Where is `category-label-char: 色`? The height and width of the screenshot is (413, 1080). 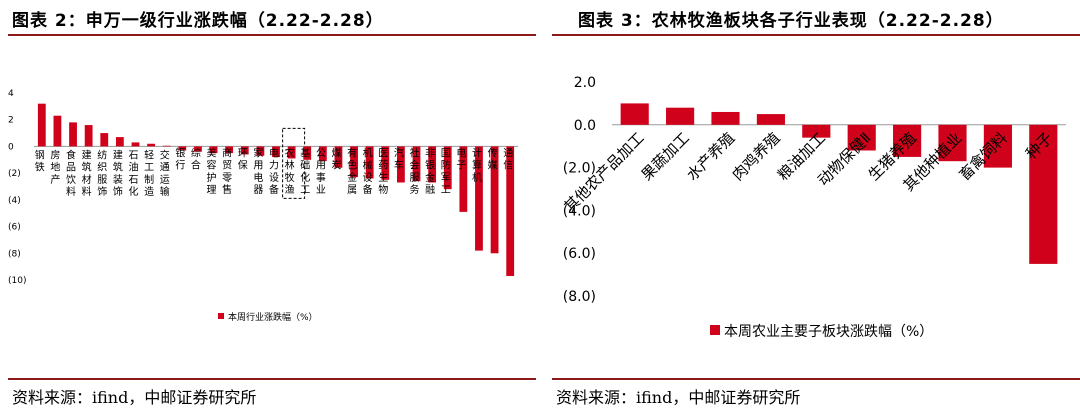
category-label-char: 色 is located at coordinates (352, 165).